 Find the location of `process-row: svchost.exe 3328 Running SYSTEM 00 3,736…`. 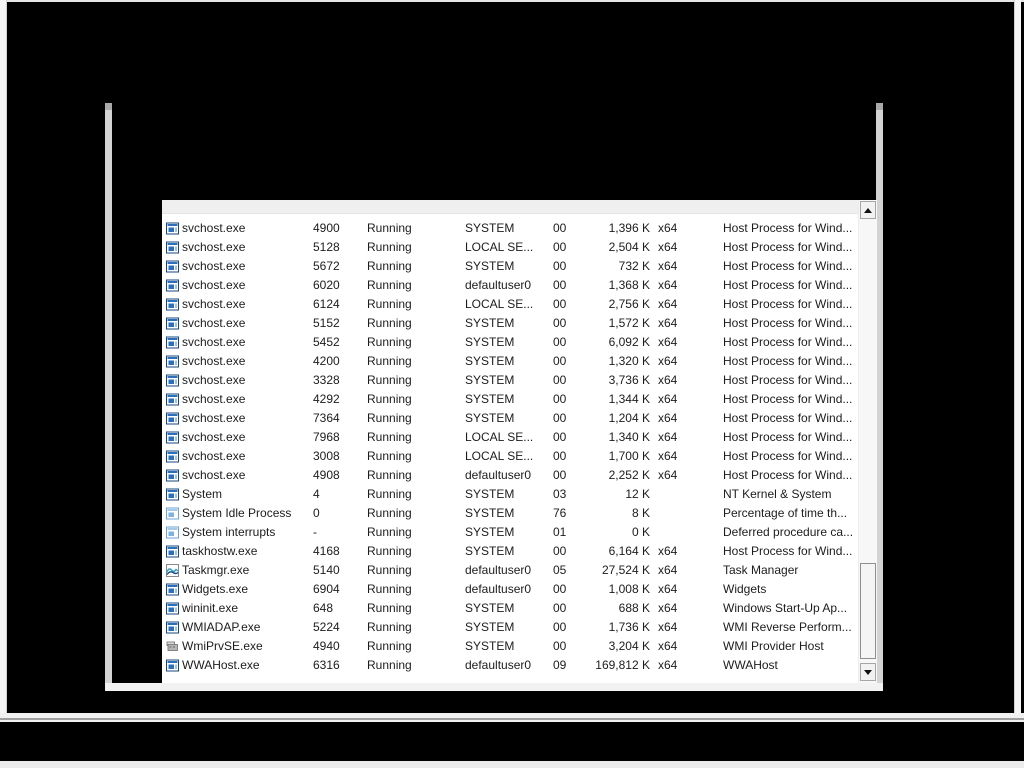

process-row: svchost.exe 3328 Running SYSTEM 00 3,736… is located at coordinates (510, 380).